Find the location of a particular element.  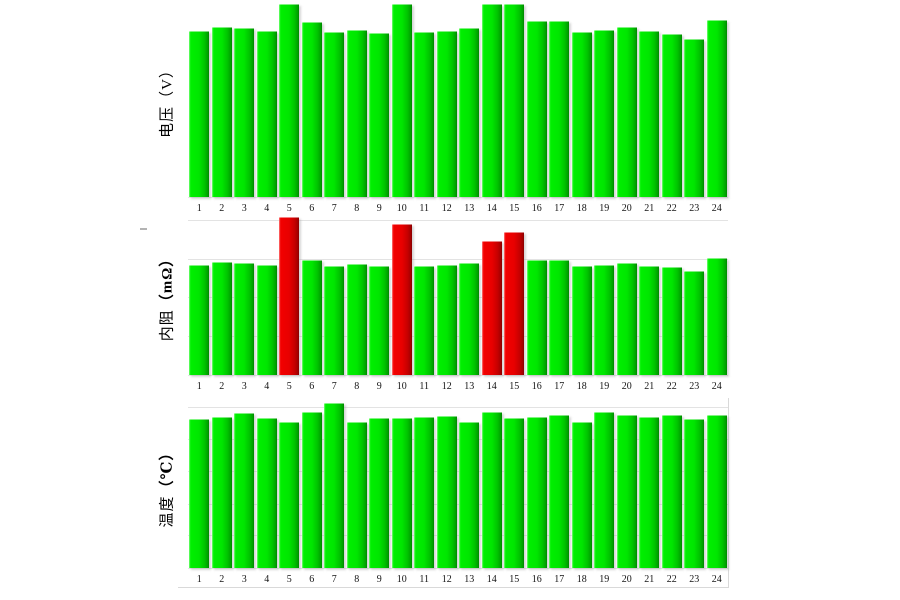

x-tick-slot: 13 is located at coordinates (469, 206).